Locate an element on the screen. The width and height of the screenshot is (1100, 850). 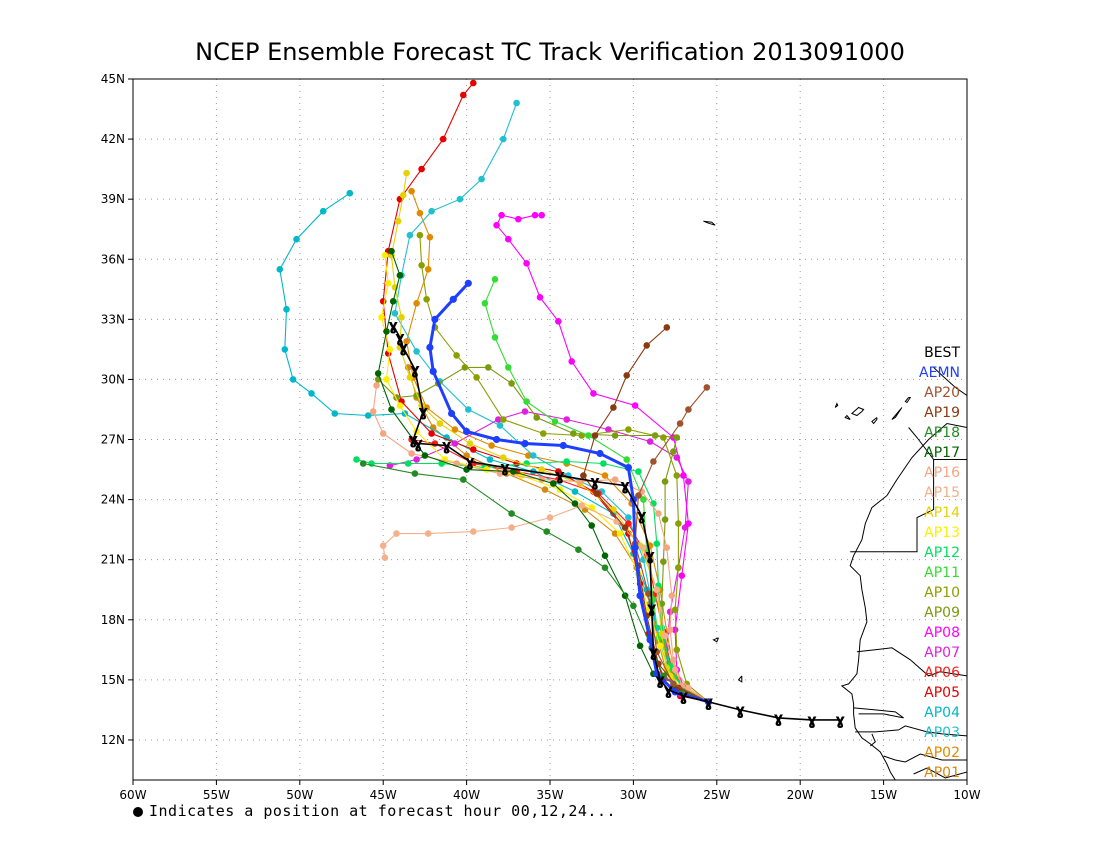
track-point-ap11 is located at coordinates (626, 459).